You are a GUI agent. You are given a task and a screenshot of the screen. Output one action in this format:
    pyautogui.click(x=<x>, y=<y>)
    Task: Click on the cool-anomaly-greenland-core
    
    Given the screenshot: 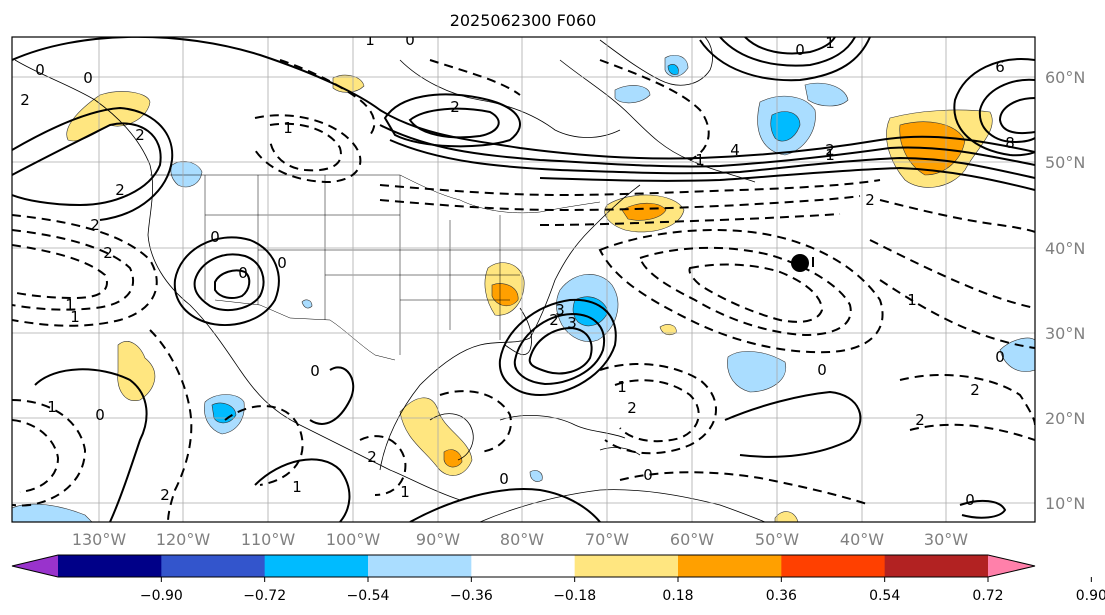 What is the action you would take?
    pyautogui.click(x=673, y=69)
    